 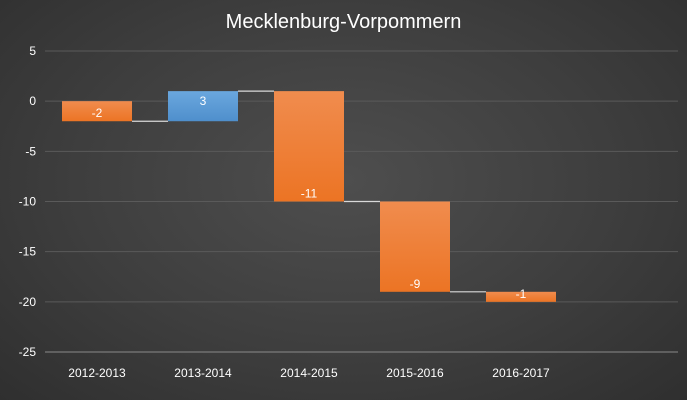 I want to click on y-tick-label: 0, so click(x=32, y=101).